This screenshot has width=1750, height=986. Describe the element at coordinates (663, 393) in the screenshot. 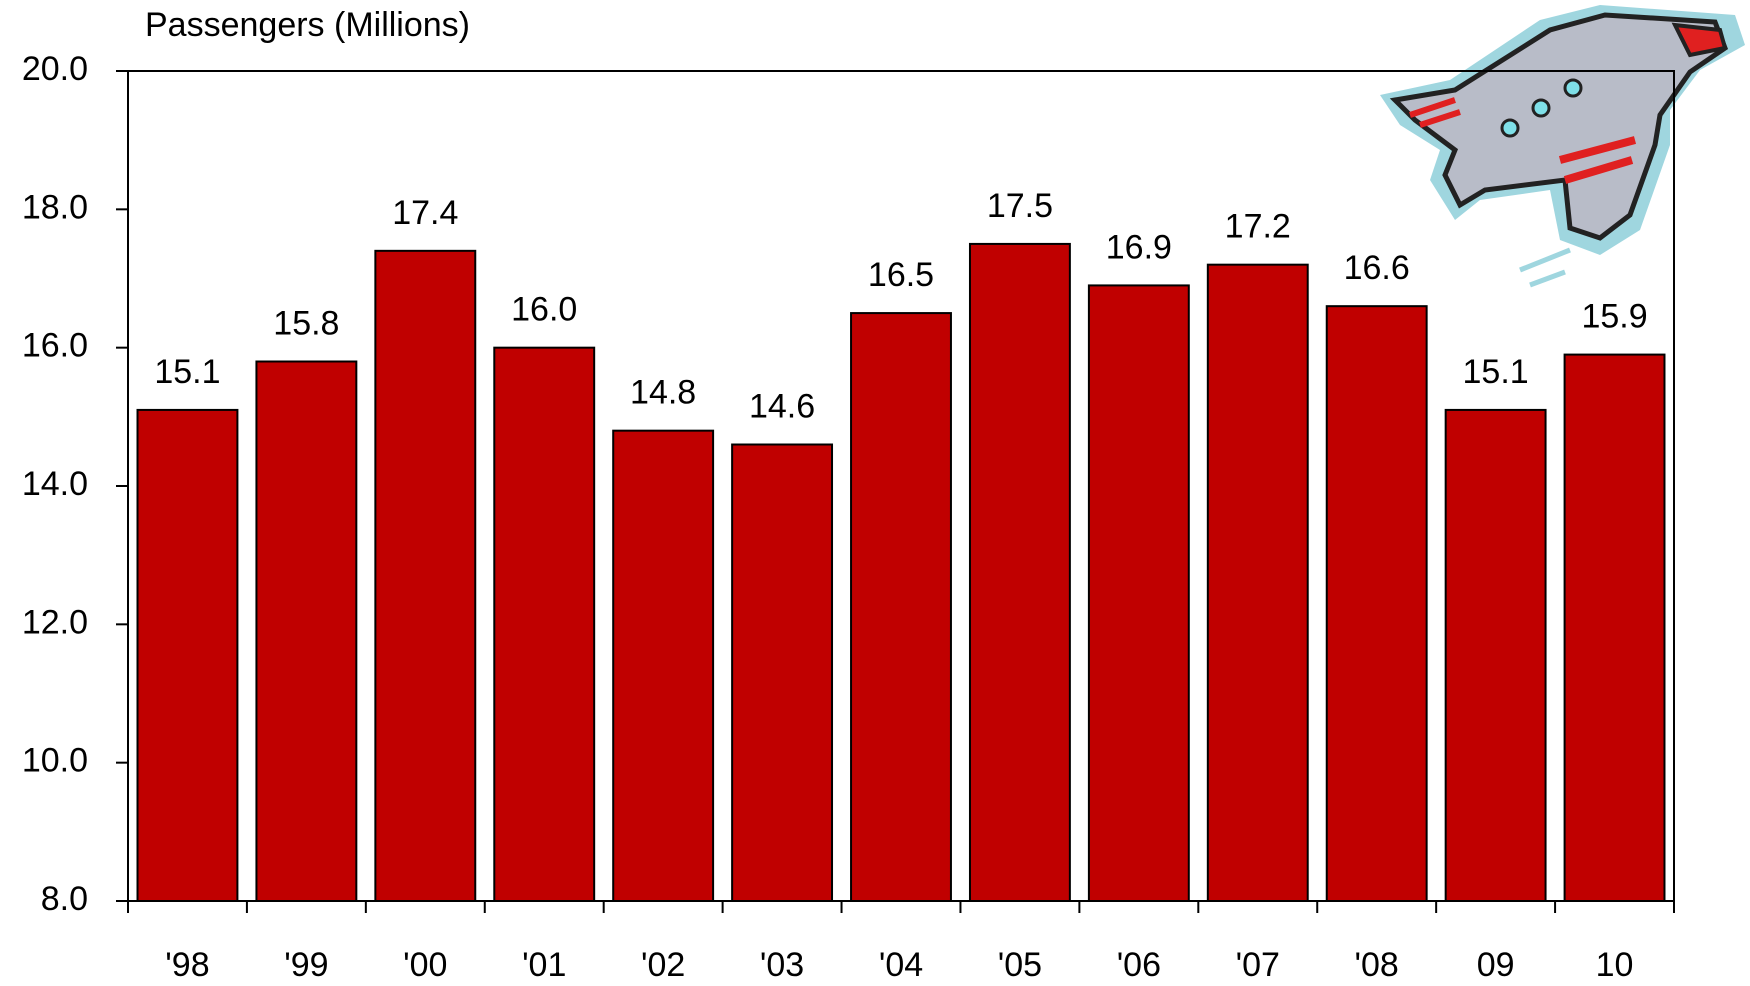

I see `data-label: 14.8` at that location.